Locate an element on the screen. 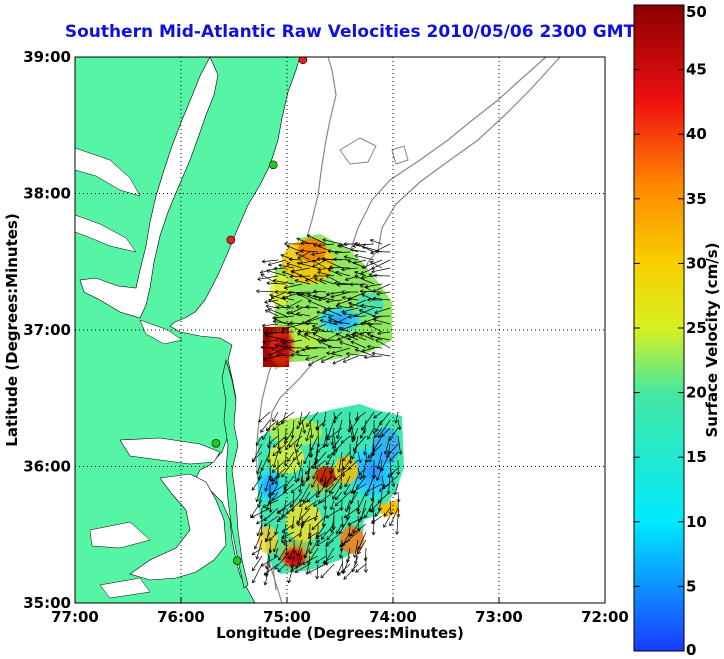  colorbar-tick-label: 10 is located at coordinates (696, 522).